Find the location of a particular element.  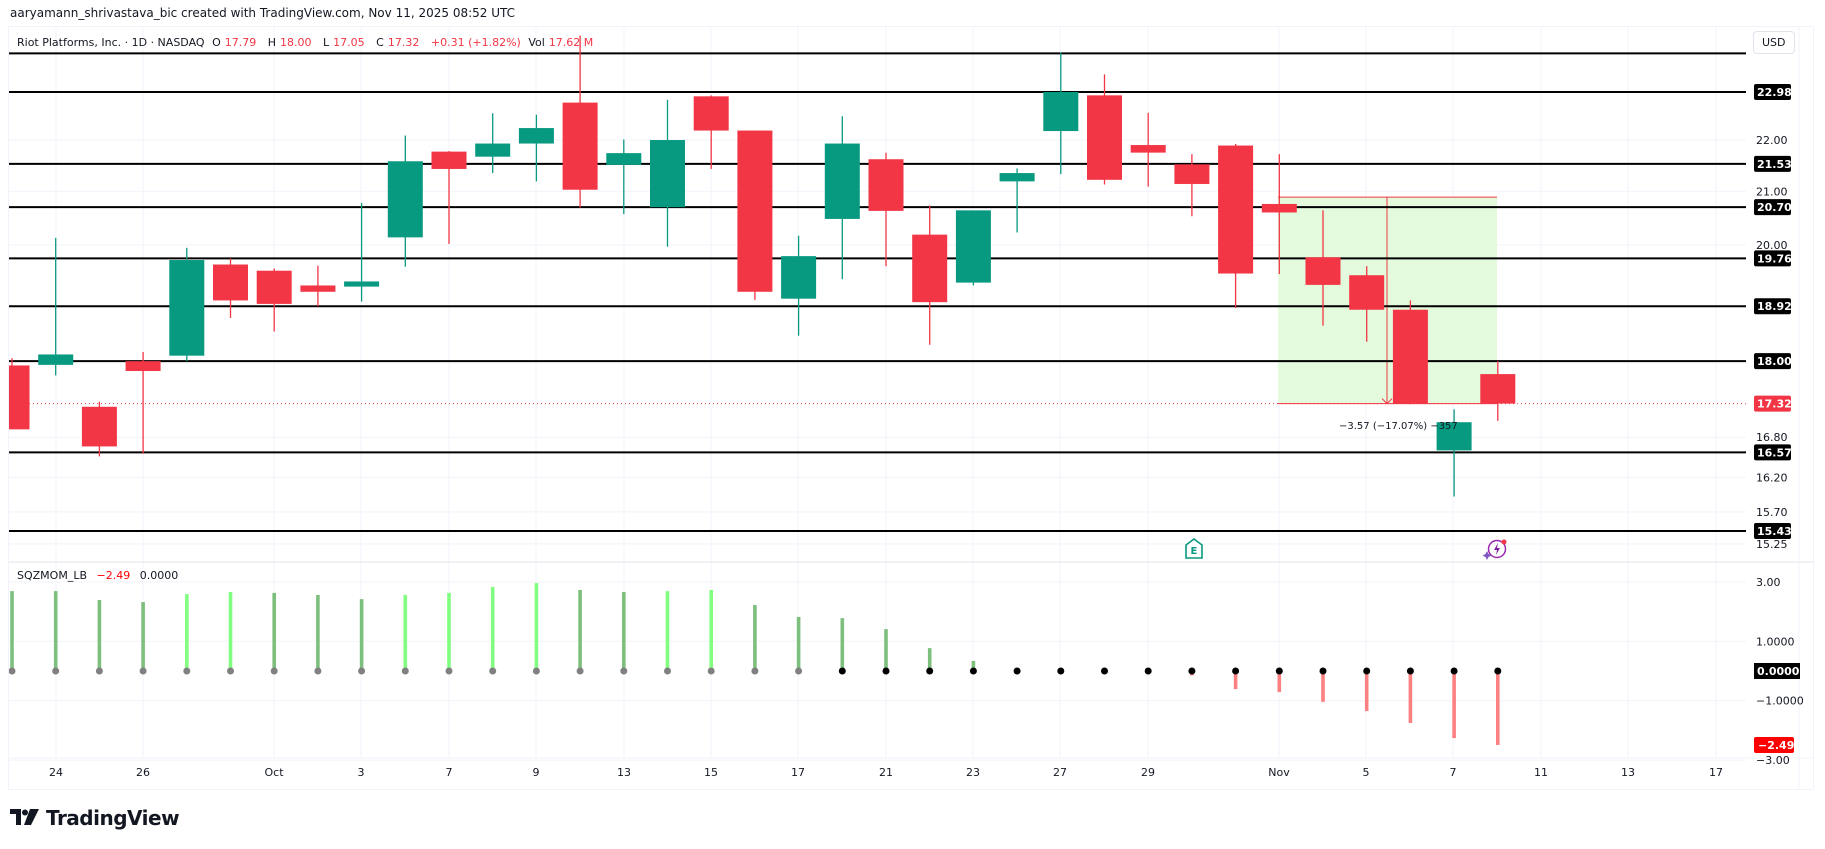

low-value: 17.05 is located at coordinates (349, 42).